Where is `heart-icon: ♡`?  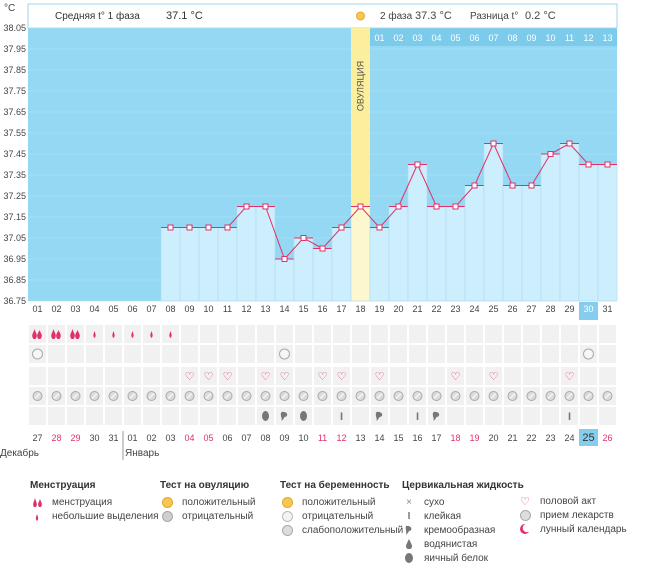 heart-icon: ♡ is located at coordinates (525, 501).